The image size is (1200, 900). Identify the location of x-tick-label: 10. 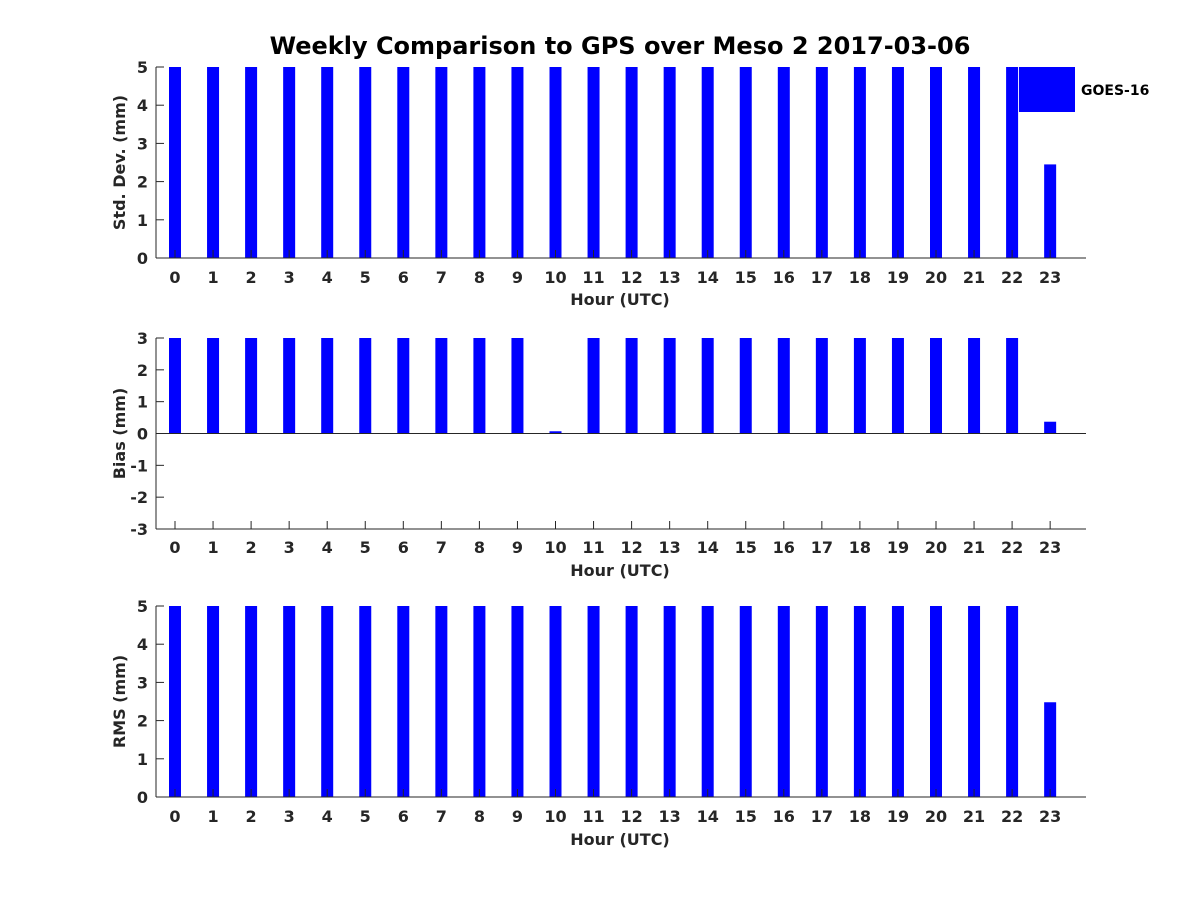
(555, 816).